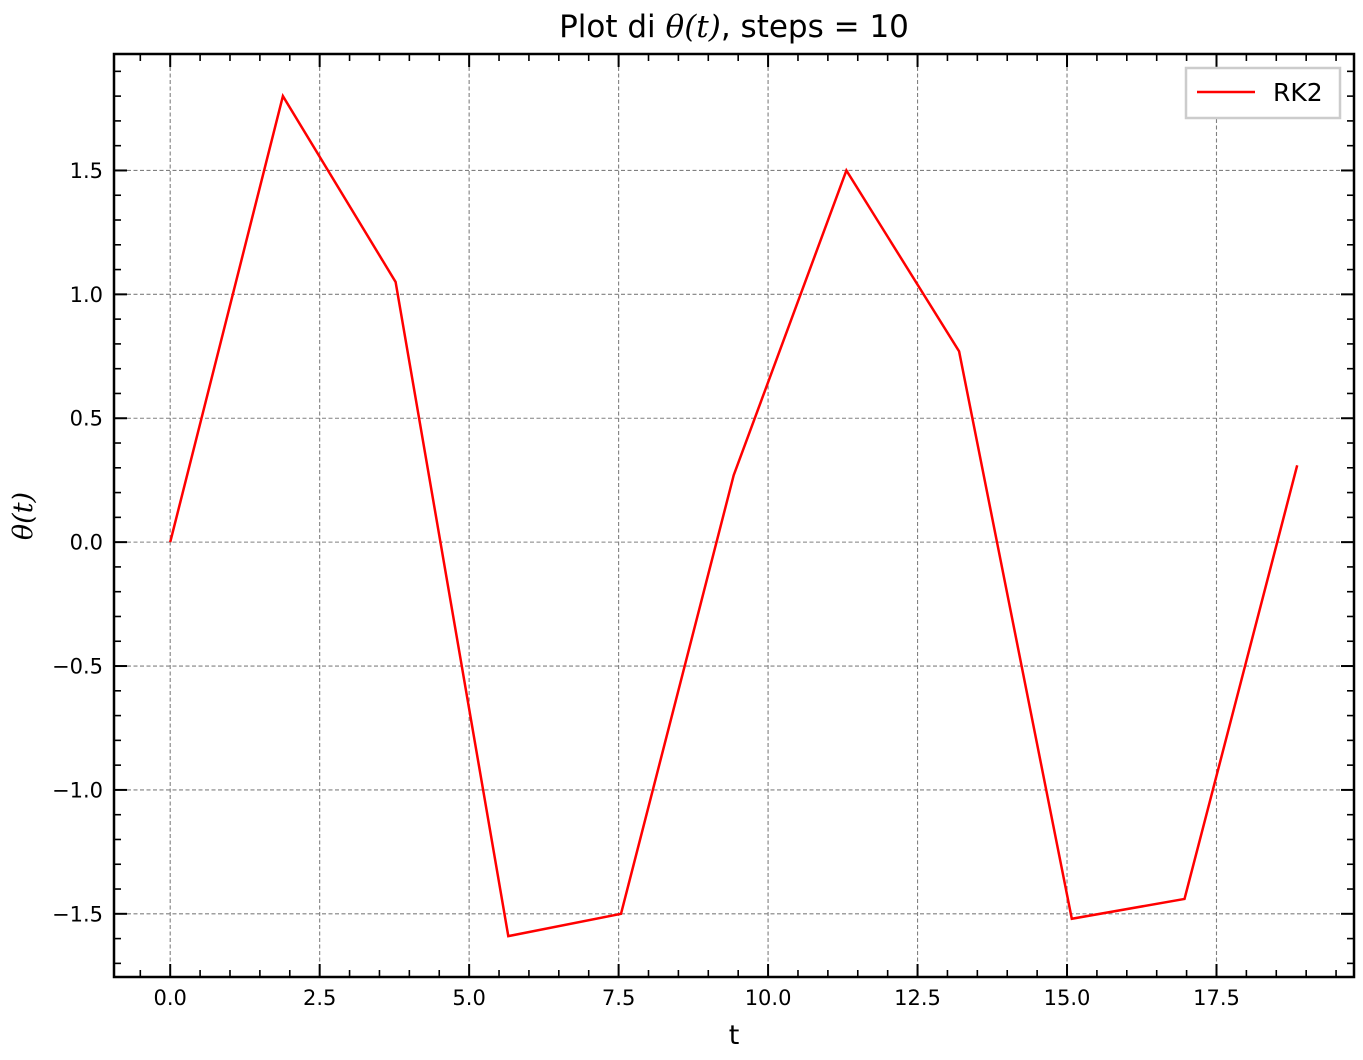 Image resolution: width=1363 pixels, height=1060 pixels. Describe the element at coordinates (77, 667) in the screenshot. I see `y-tick-label: −0.5` at that location.